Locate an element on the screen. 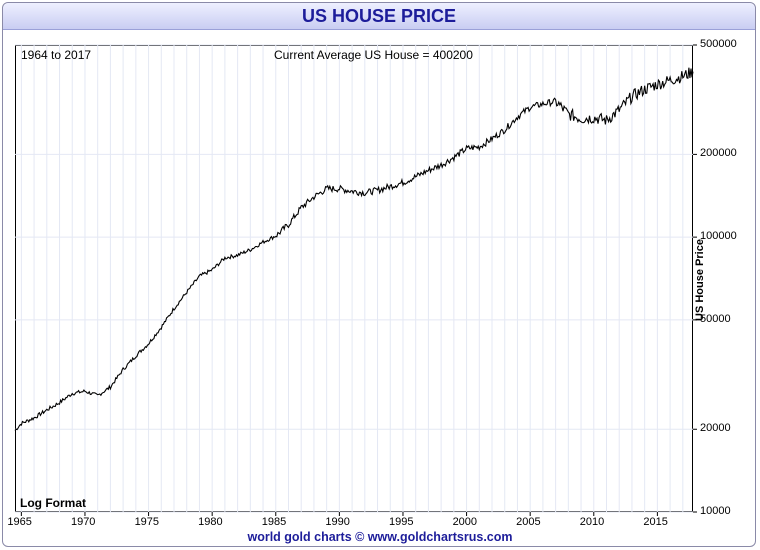 This screenshot has width=760, height=550. y-tick-label: 200000 is located at coordinates (718, 153).